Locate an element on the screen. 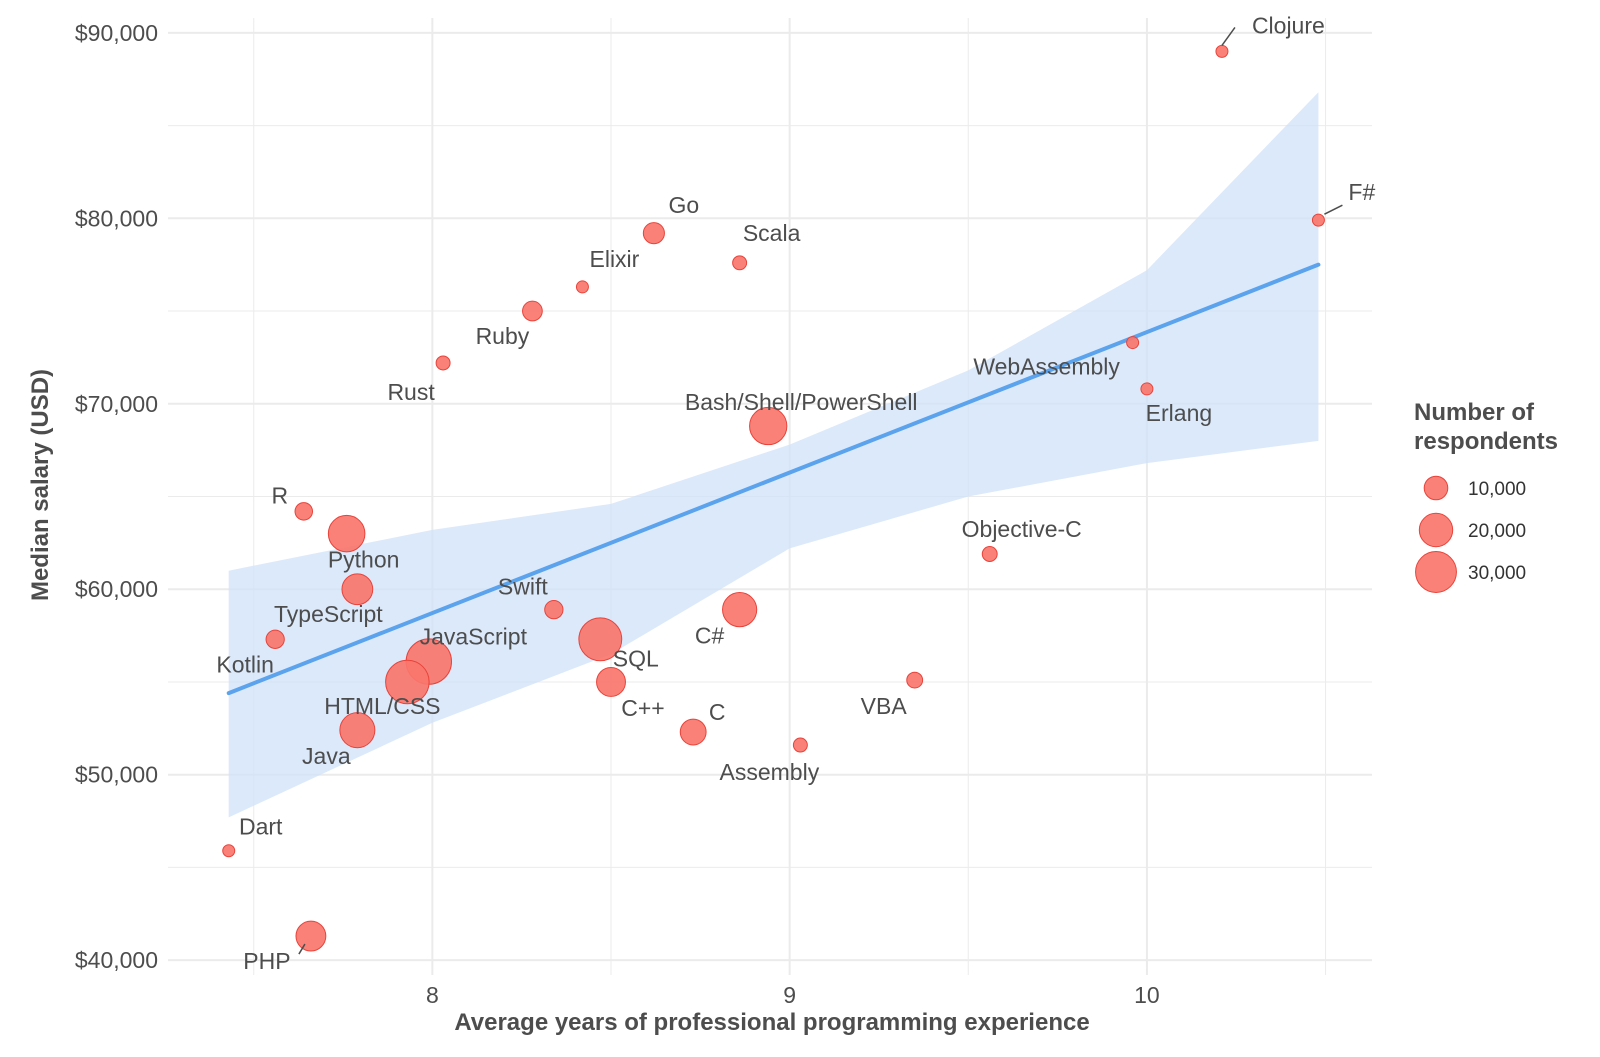 The width and height of the screenshot is (1600, 1057). point-assembly is located at coordinates (800, 745).